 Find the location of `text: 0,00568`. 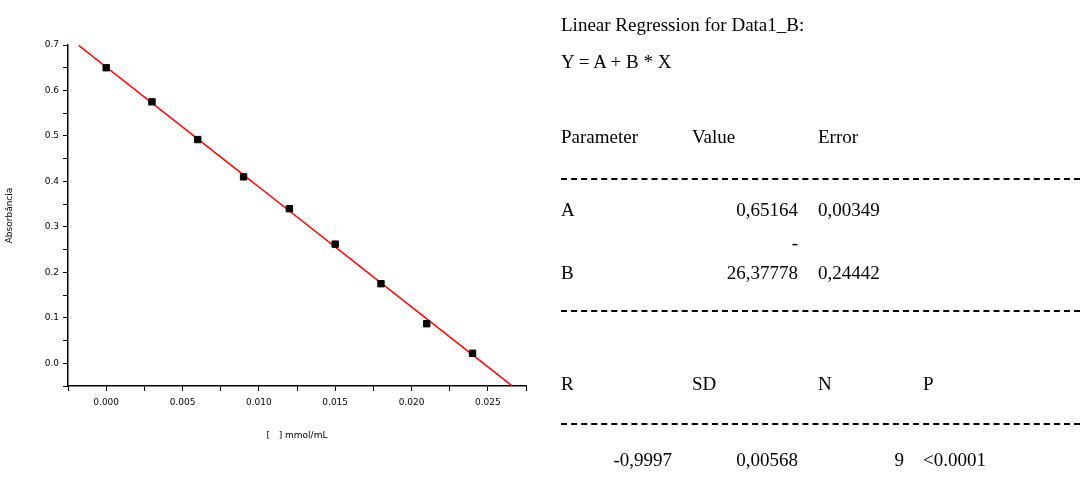

text: 0,00568 is located at coordinates (767, 460).